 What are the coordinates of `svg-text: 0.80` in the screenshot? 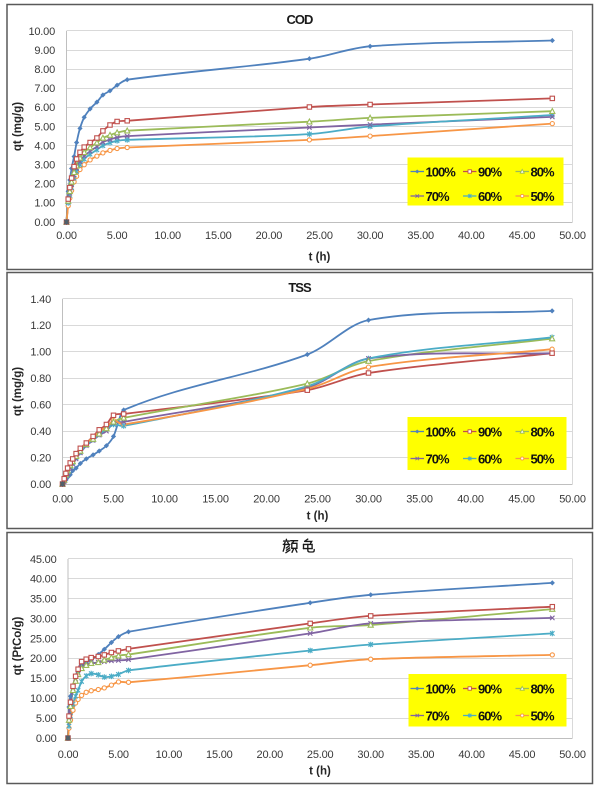 It's located at (40, 379).